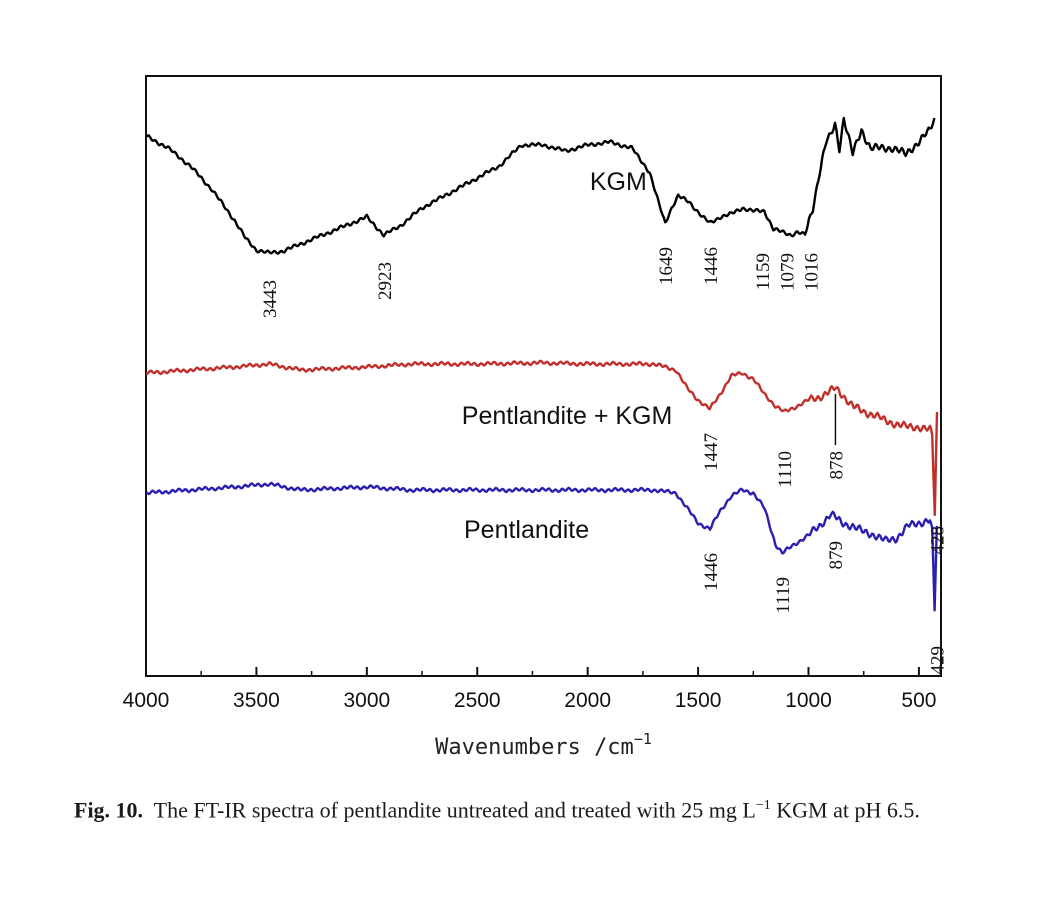  What do you see at coordinates (808, 700) in the screenshot?
I see `x-tick-label: 1000` at bounding box center [808, 700].